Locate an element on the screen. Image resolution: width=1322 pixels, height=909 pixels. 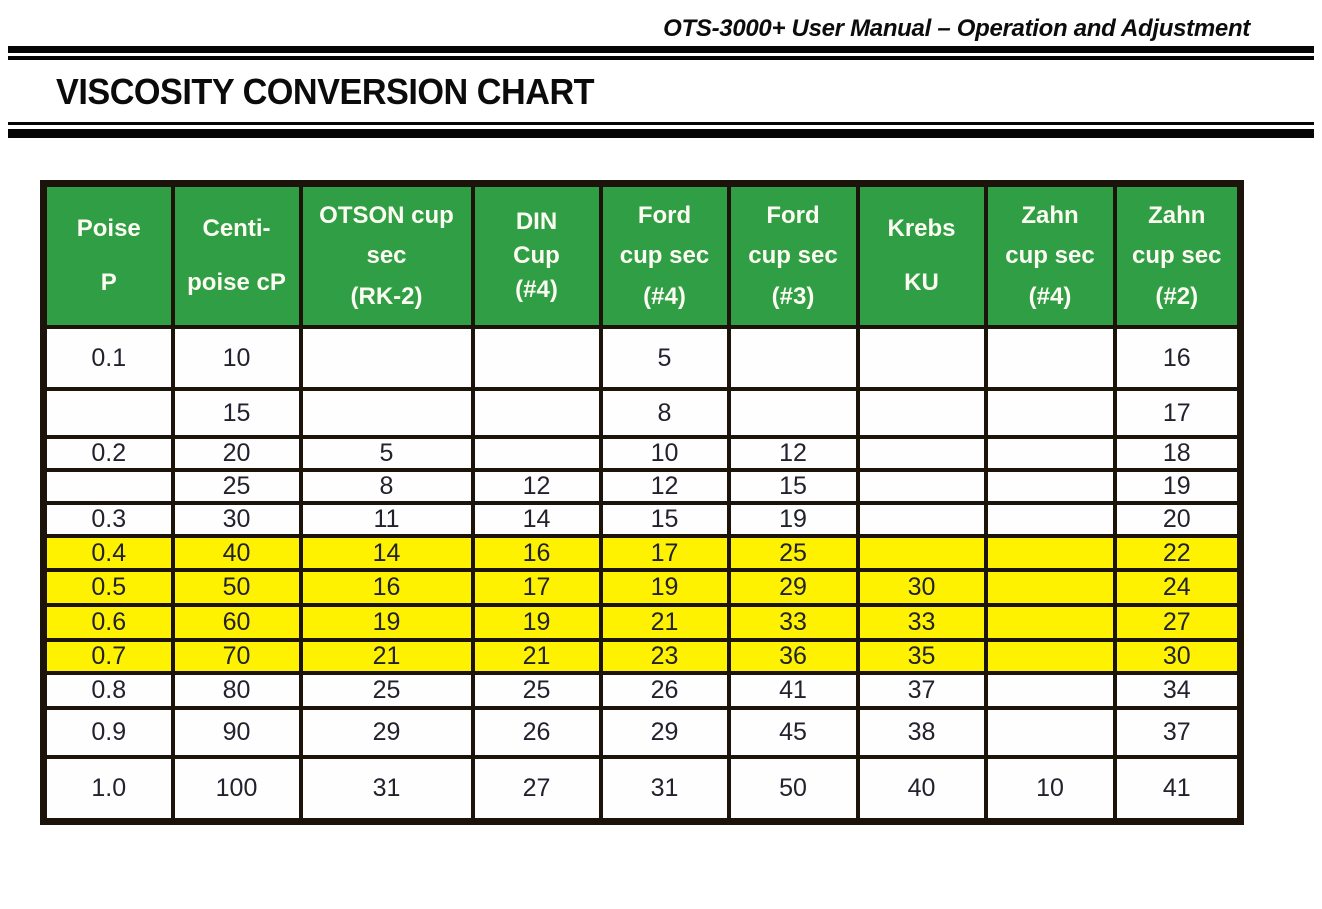
cell-otson-cup-rk2: 14 is located at coordinates (386, 553).